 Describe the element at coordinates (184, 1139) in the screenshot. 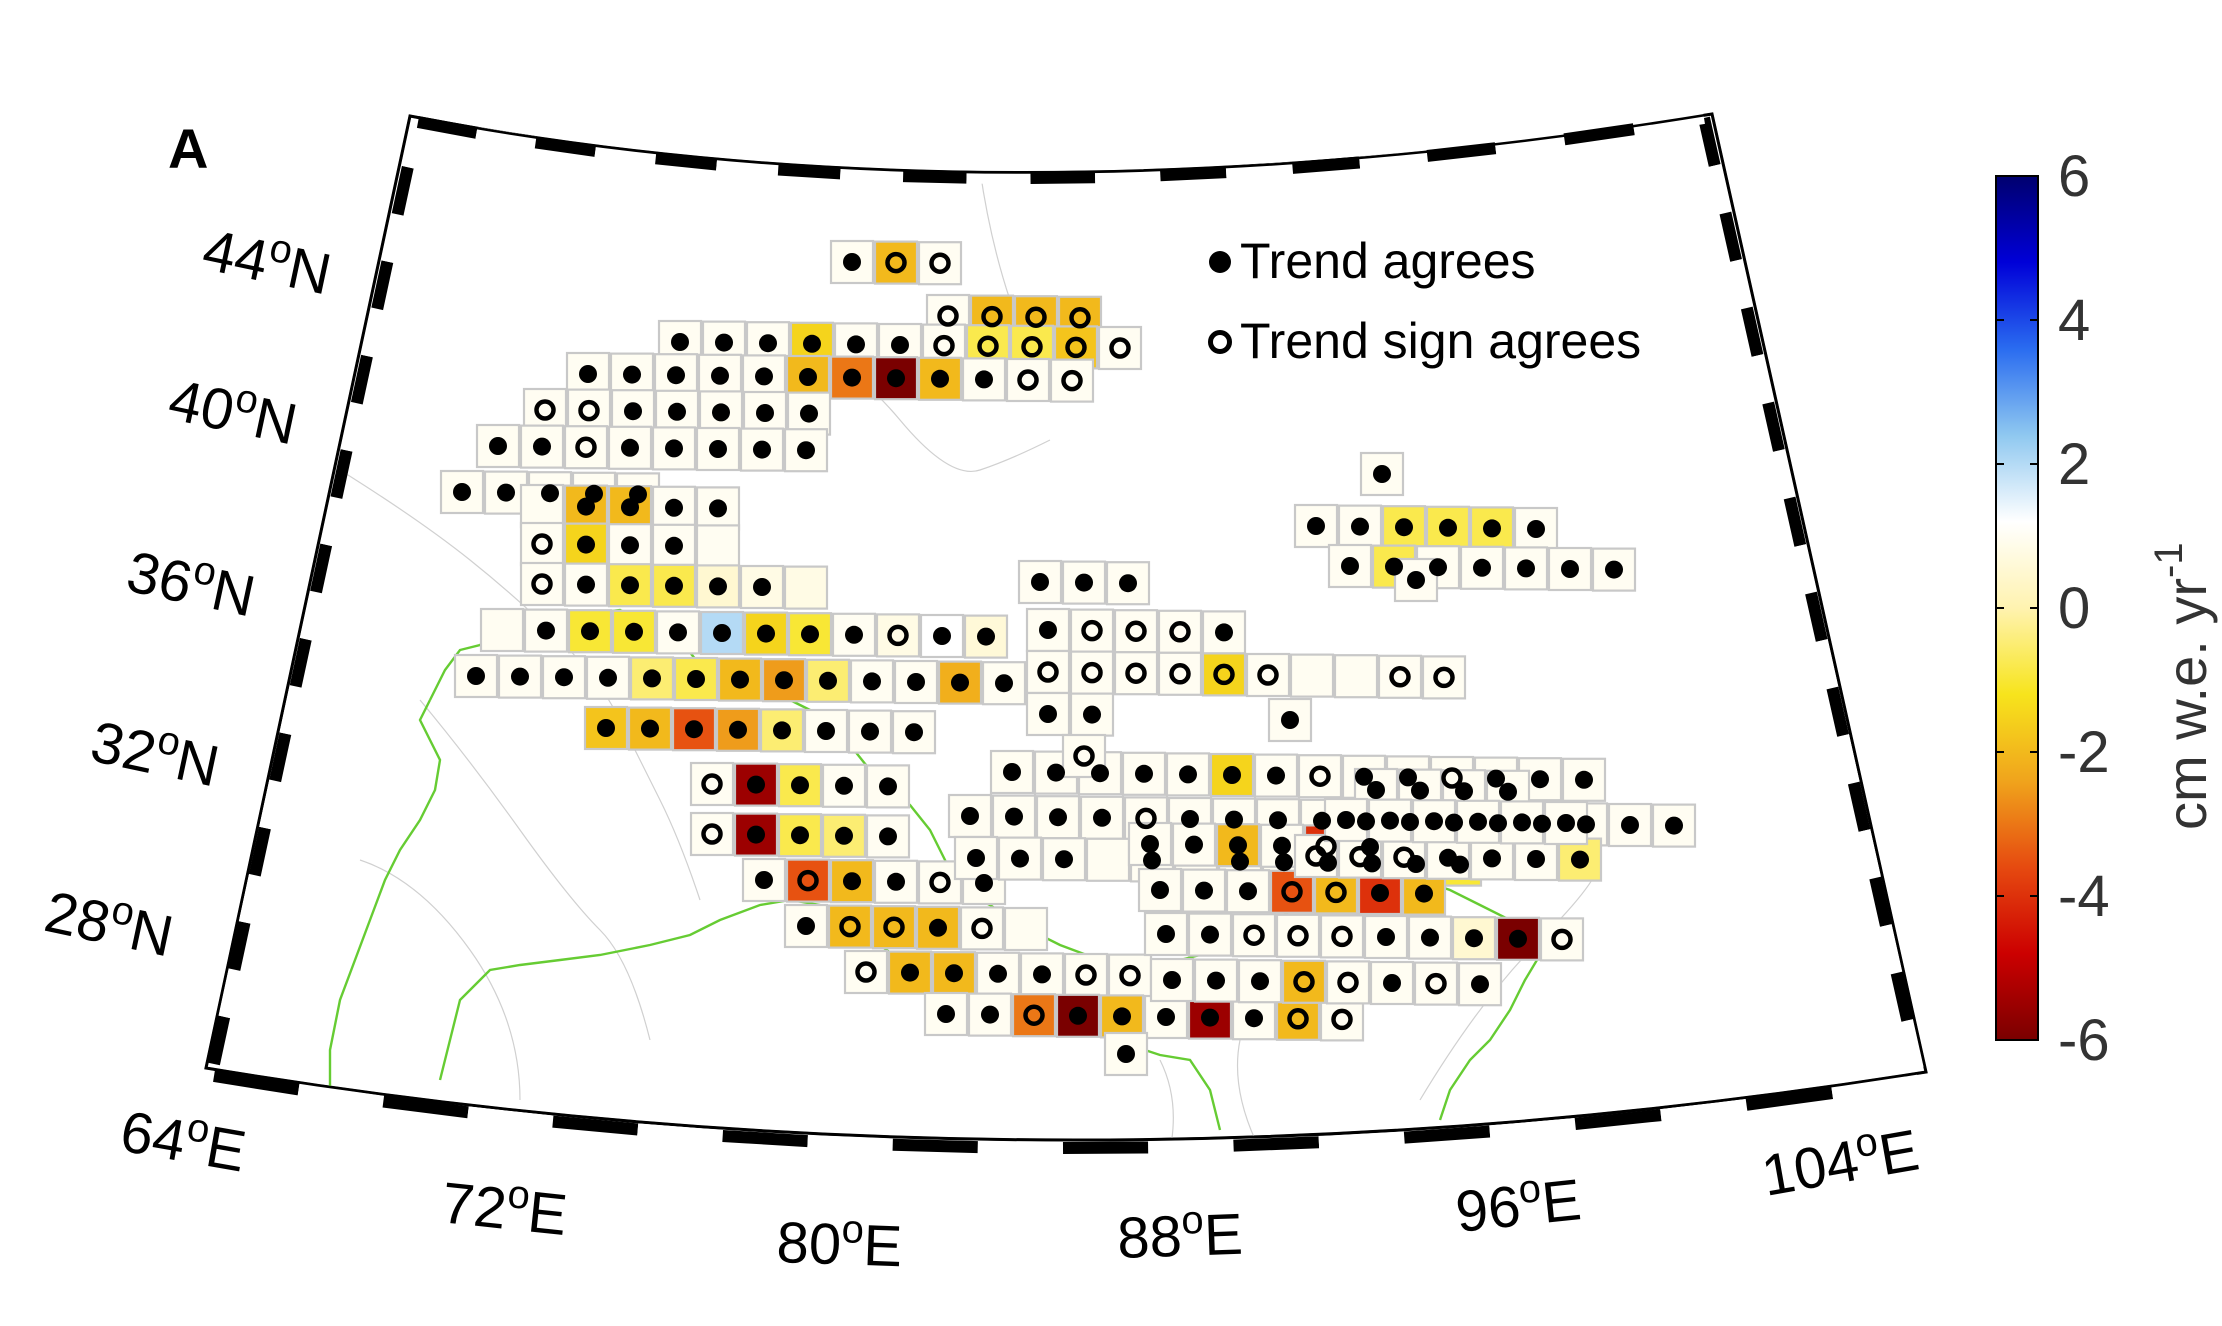

I see `lon-label-64: 64oE` at that location.